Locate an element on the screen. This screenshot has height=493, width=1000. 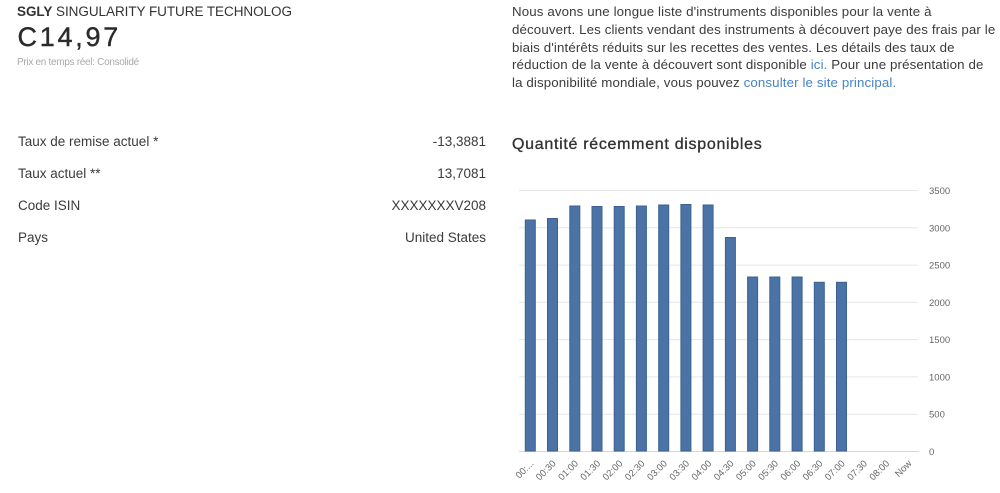
svg-text: 1500 is located at coordinates (939, 340).